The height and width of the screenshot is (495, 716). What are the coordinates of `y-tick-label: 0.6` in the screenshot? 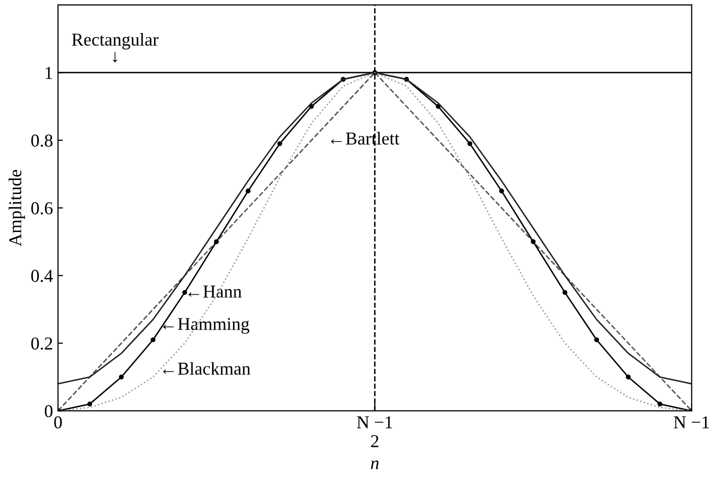 It's located at (42, 208).